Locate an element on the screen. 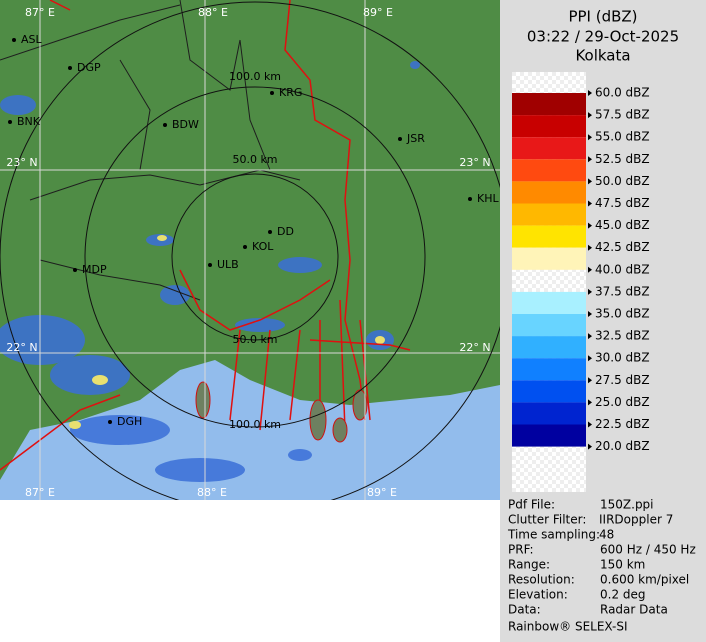  info-value: 600 Hz / 450 Hz is located at coordinates (648, 550).